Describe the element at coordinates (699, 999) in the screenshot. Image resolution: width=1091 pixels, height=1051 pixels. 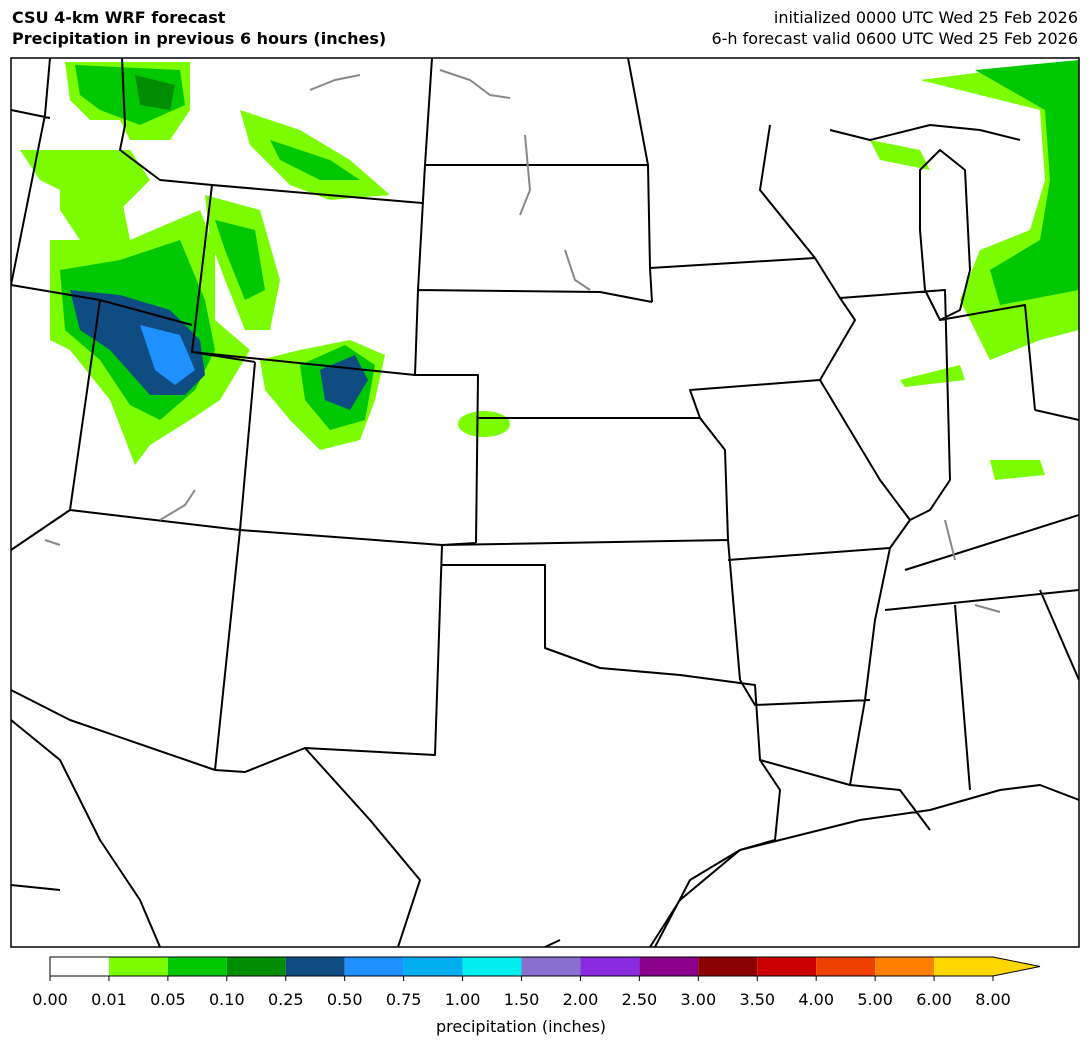
I see `colorbar-tick-label: 3.00` at that location.